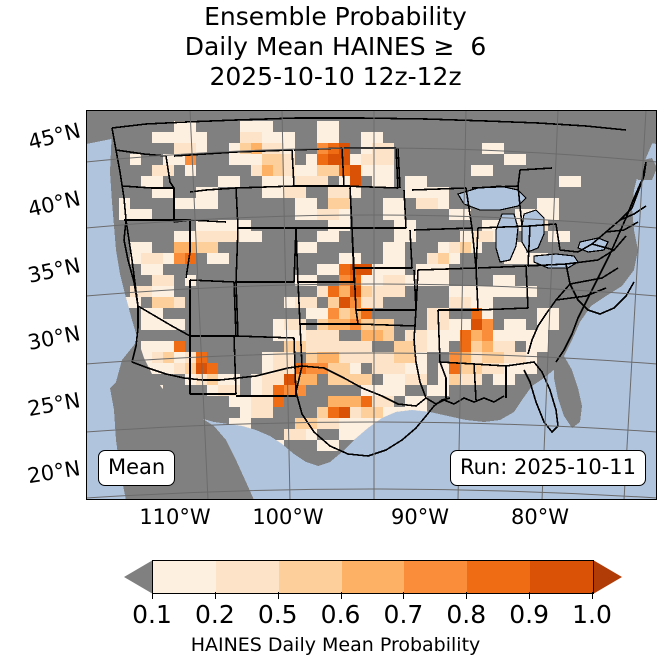 The image size is (671, 658). I want to click on colorbar-tick-label-3: 0.6, so click(340, 614).